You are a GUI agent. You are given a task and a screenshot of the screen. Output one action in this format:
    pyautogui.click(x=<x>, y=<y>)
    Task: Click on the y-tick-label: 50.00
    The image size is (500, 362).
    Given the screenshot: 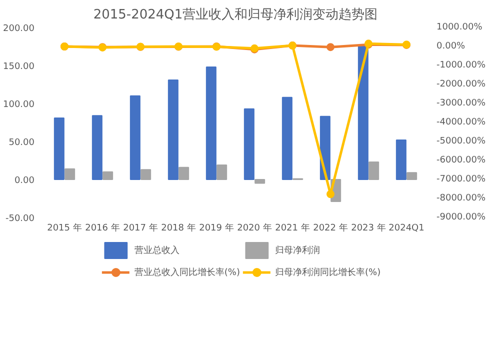 What is the action you would take?
    pyautogui.click(x=21, y=143)
    